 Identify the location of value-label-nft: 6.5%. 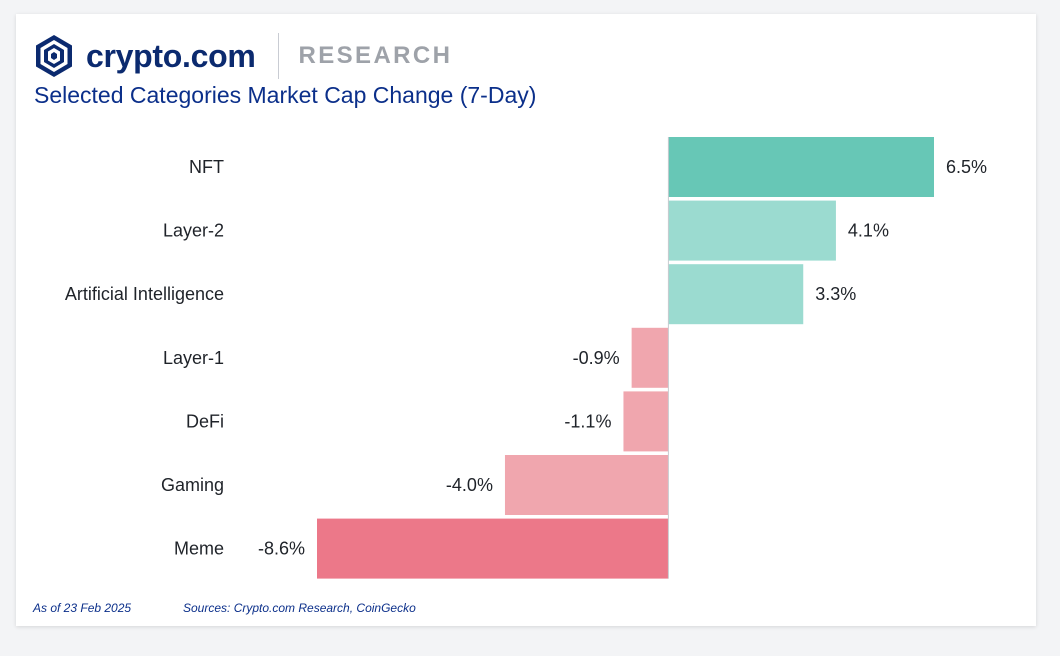
(966, 167).